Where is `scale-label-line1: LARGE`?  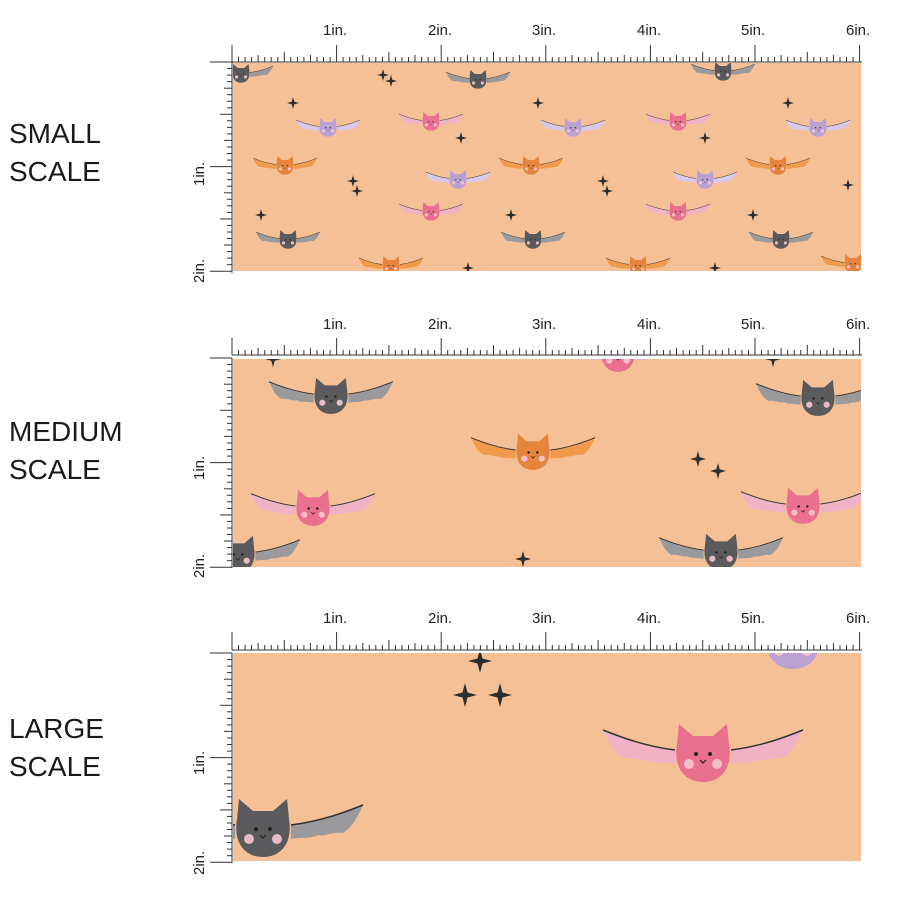 scale-label-line1: LARGE is located at coordinates (56, 728).